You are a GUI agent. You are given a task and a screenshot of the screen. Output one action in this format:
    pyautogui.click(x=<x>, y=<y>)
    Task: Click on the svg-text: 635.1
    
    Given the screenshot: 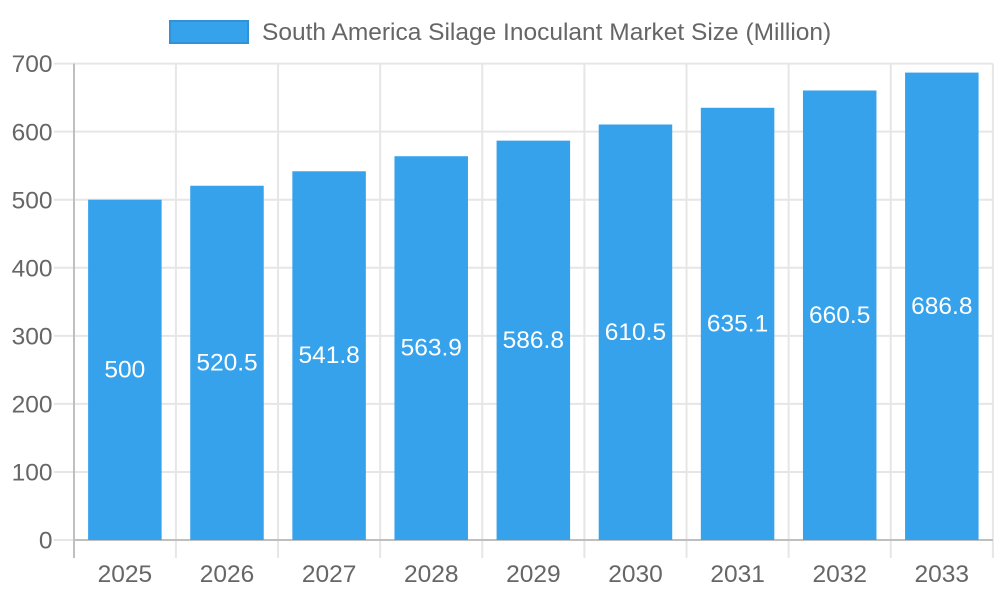 What is the action you would take?
    pyautogui.click(x=737, y=323)
    